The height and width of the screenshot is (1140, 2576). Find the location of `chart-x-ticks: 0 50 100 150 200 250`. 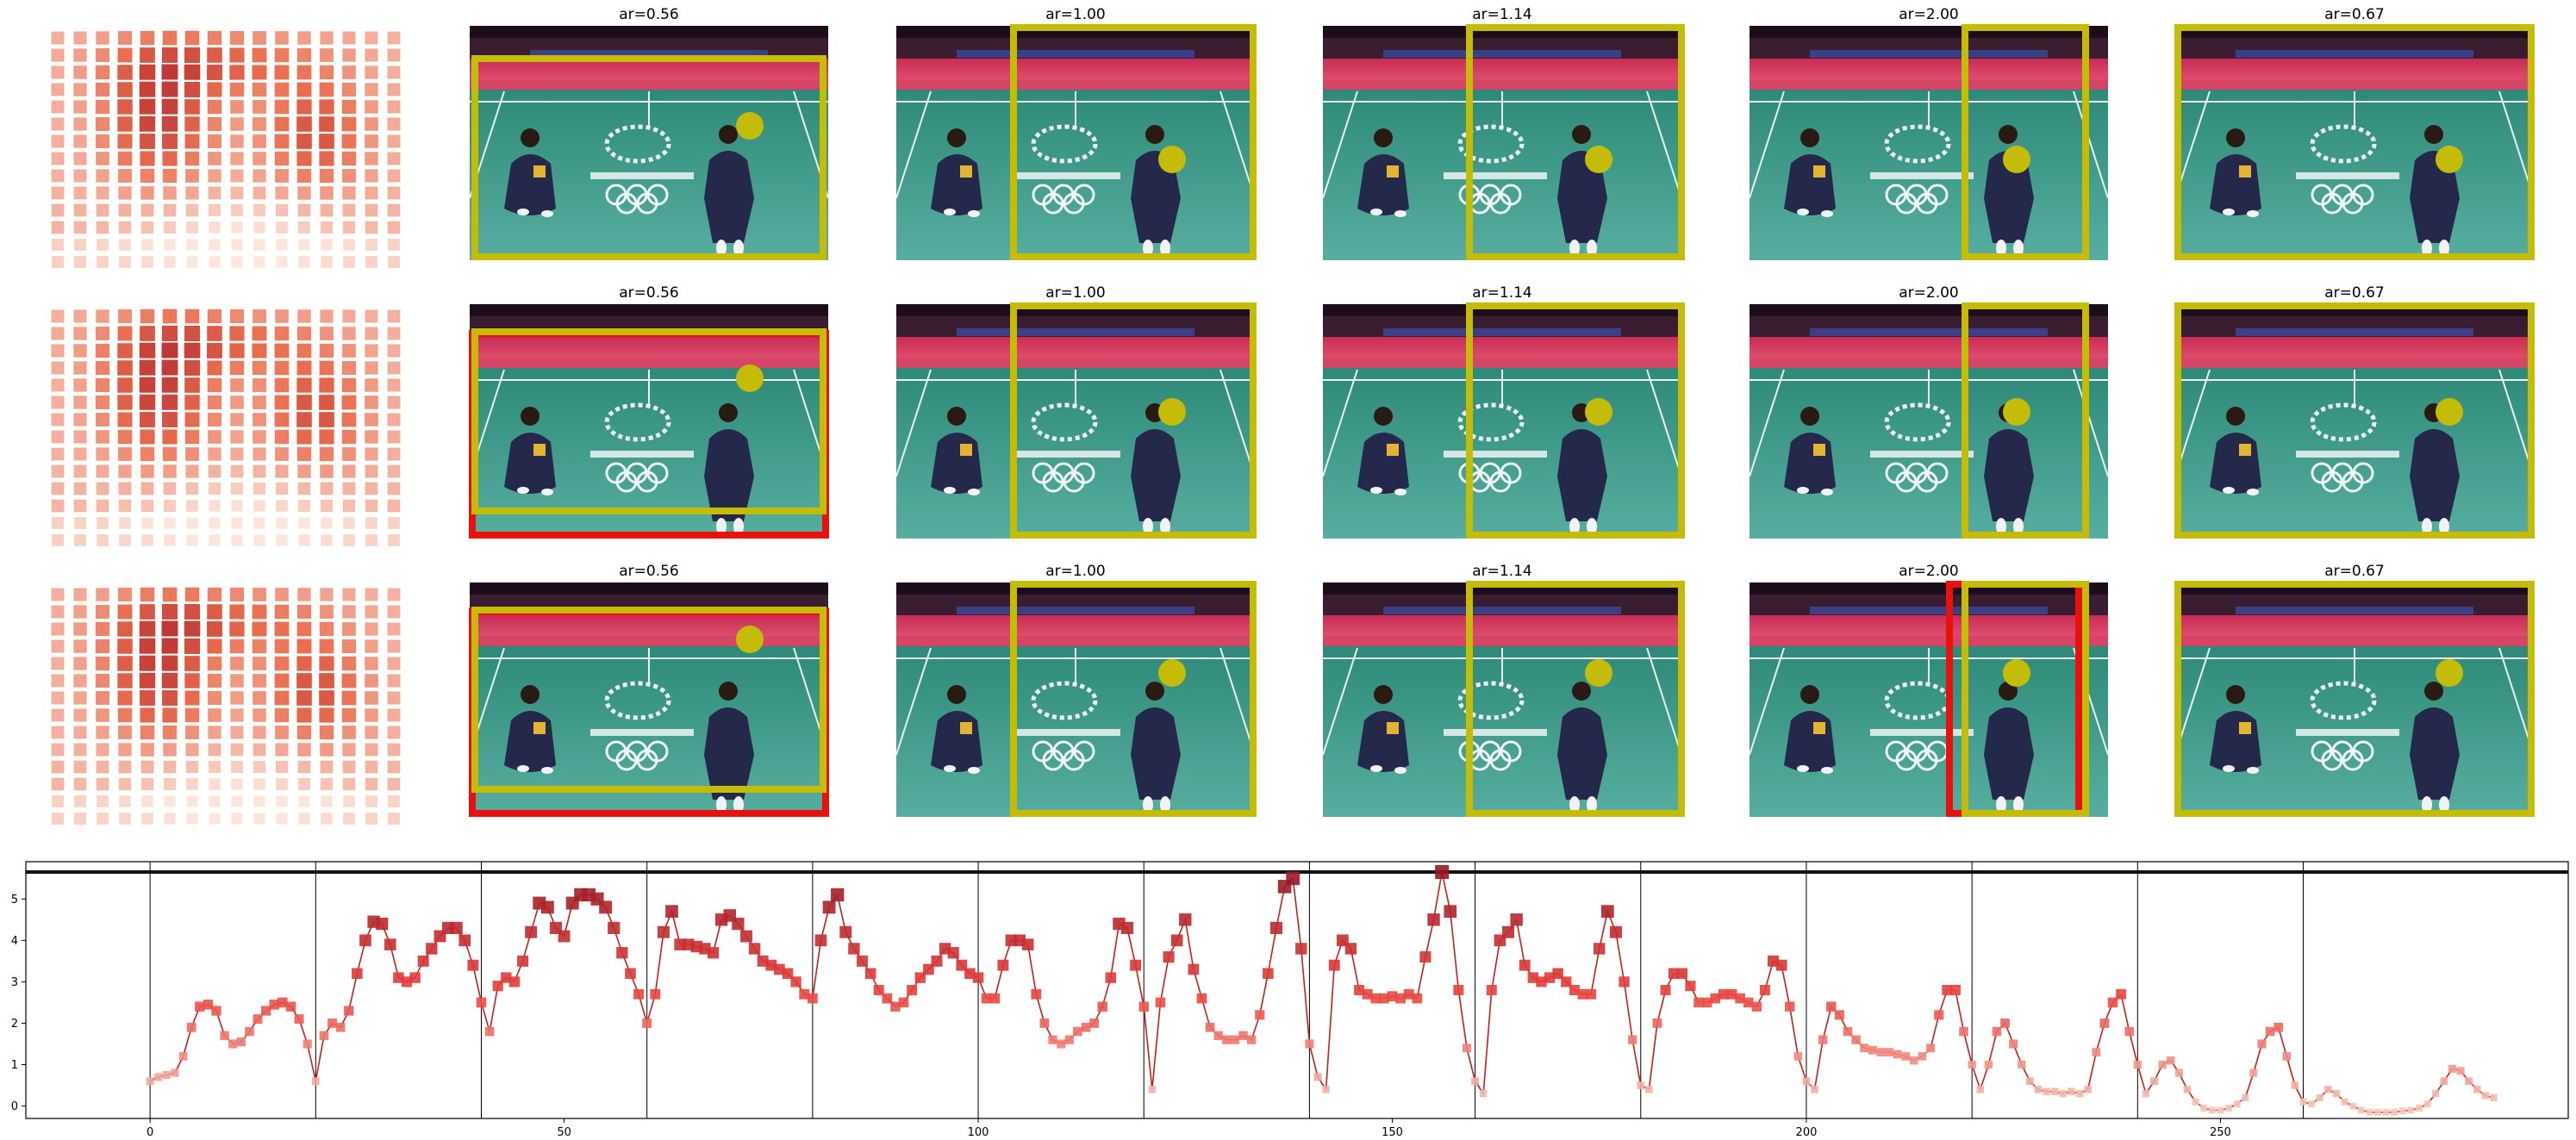

chart-x-ticks: 0 50 100 150 200 250 is located at coordinates (1189, 1128).